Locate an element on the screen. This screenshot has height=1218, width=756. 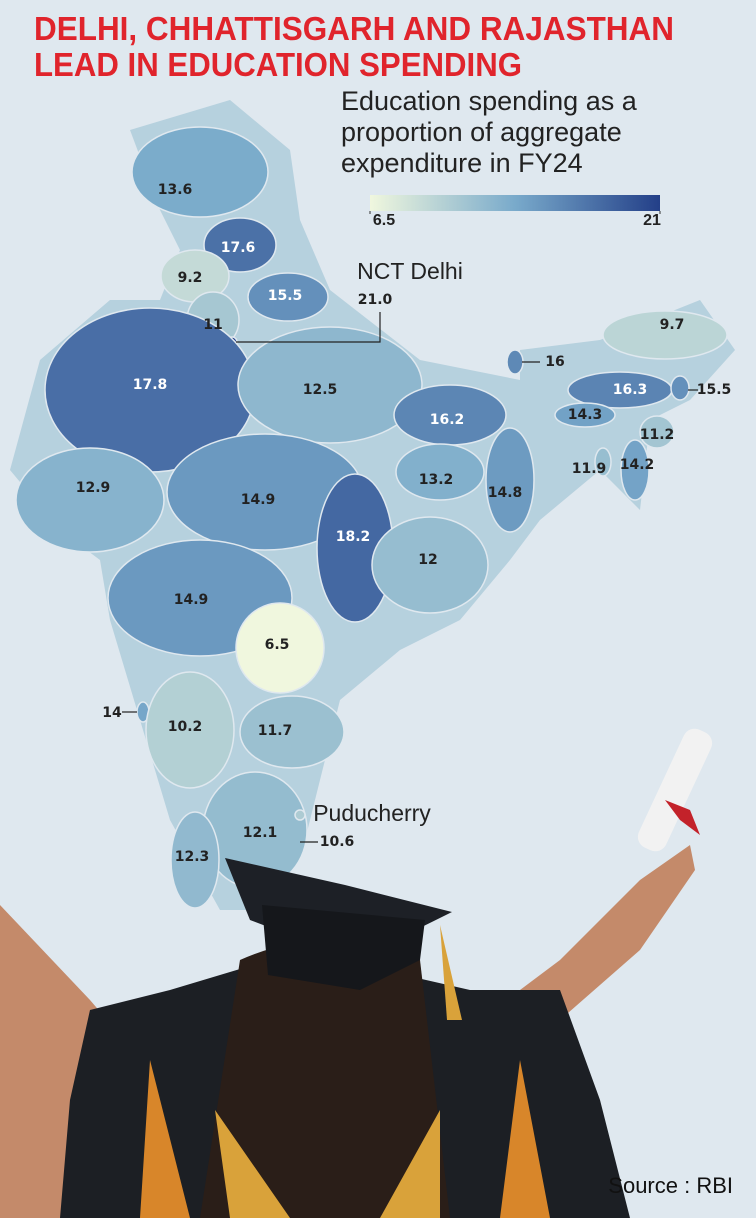
value-label: 21.0 is located at coordinates (375, 300).